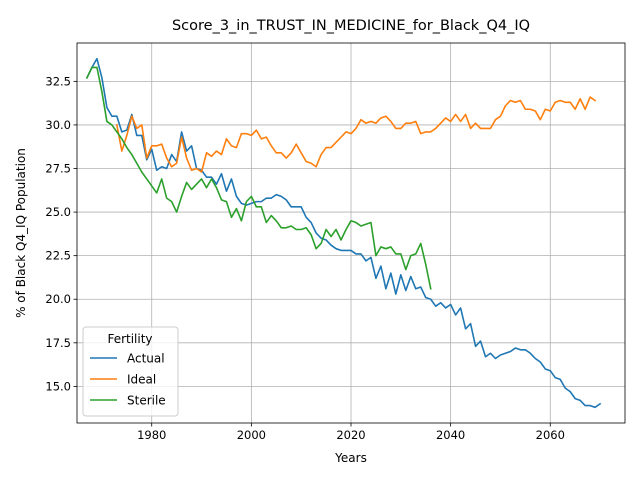 The width and height of the screenshot is (640, 480). Describe the element at coordinates (61, 233) in the screenshot. I see `y-axis-ticks: 15.0 17.5 20.0 22.5 25.0 27.5 30.0 32.5` at that location.